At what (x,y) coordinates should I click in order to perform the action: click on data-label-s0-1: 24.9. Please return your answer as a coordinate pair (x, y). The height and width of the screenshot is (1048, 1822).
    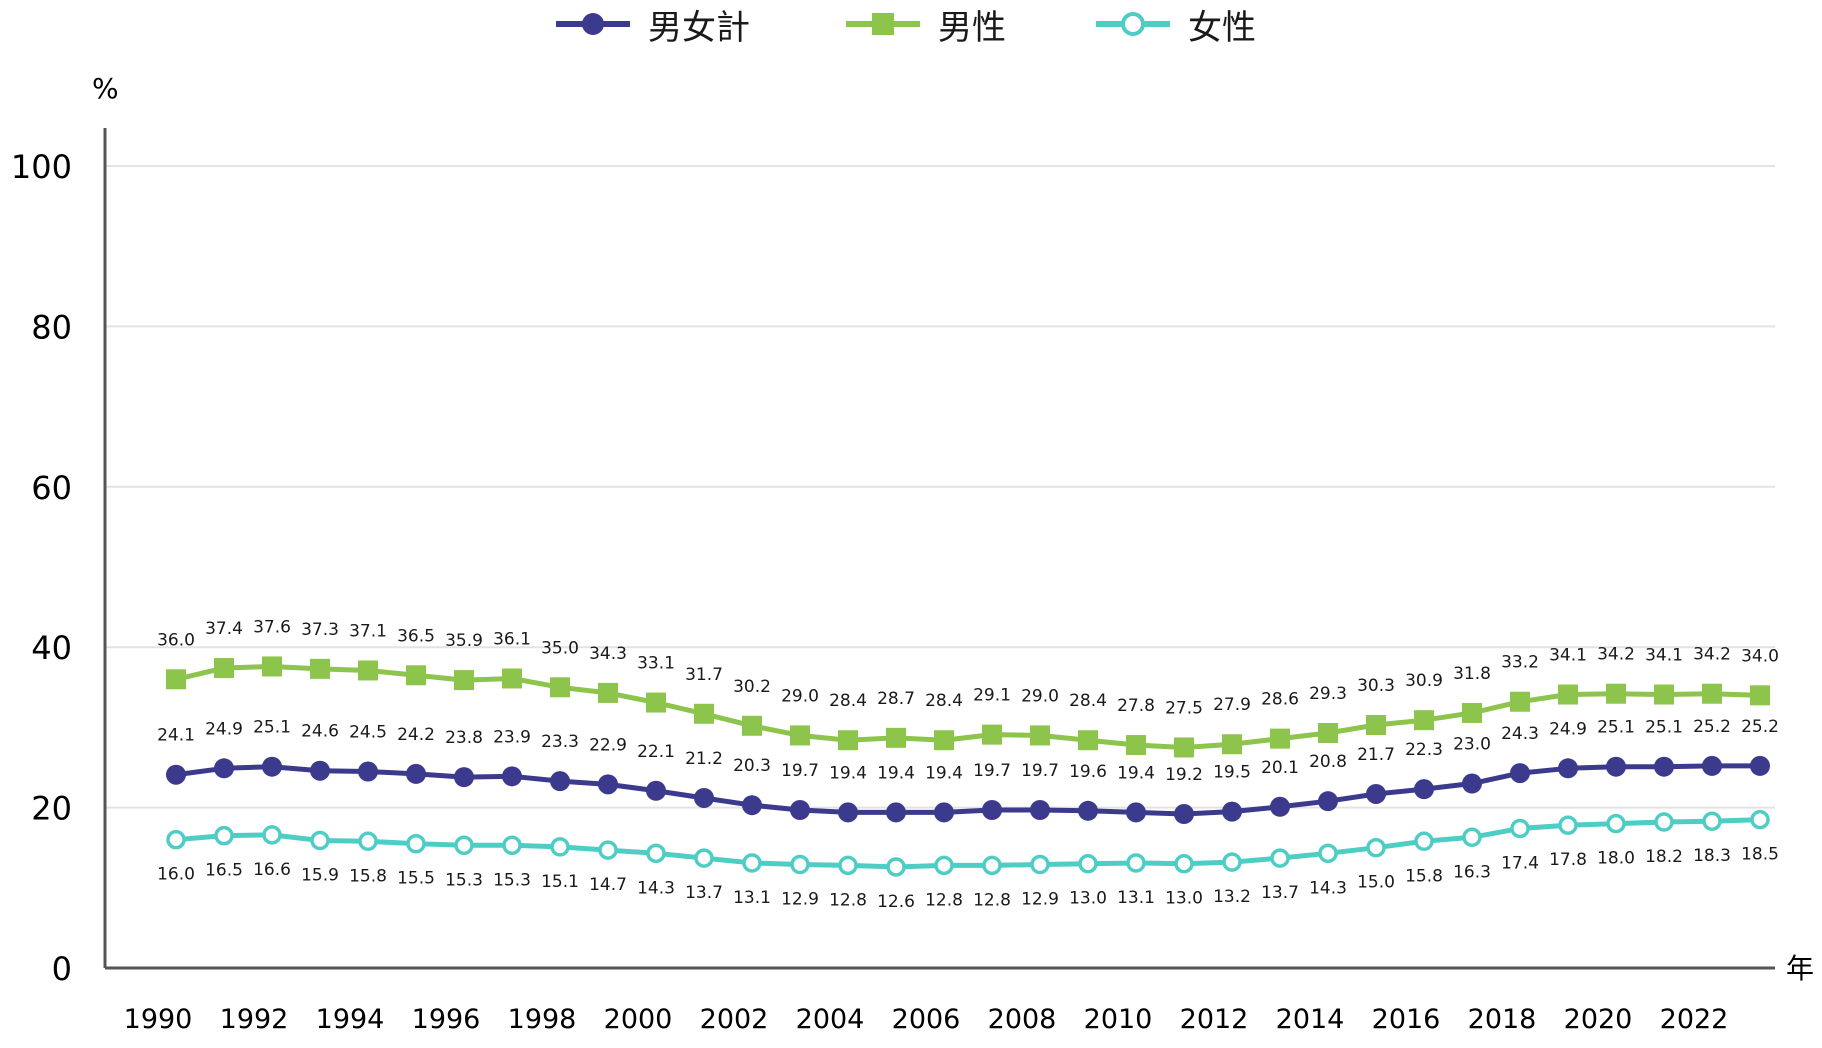
    Looking at the image, I should click on (224, 729).